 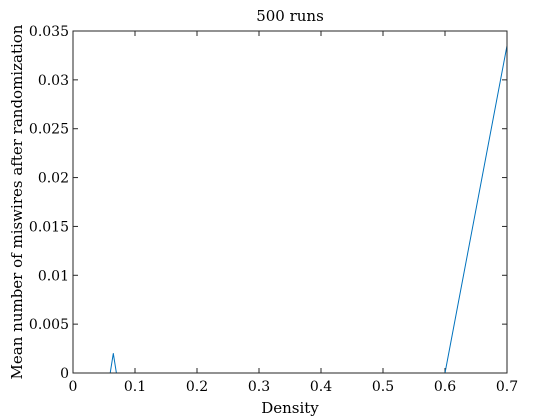 What do you see at coordinates (64, 374) in the screenshot?
I see `y-tick-label: 0` at bounding box center [64, 374].